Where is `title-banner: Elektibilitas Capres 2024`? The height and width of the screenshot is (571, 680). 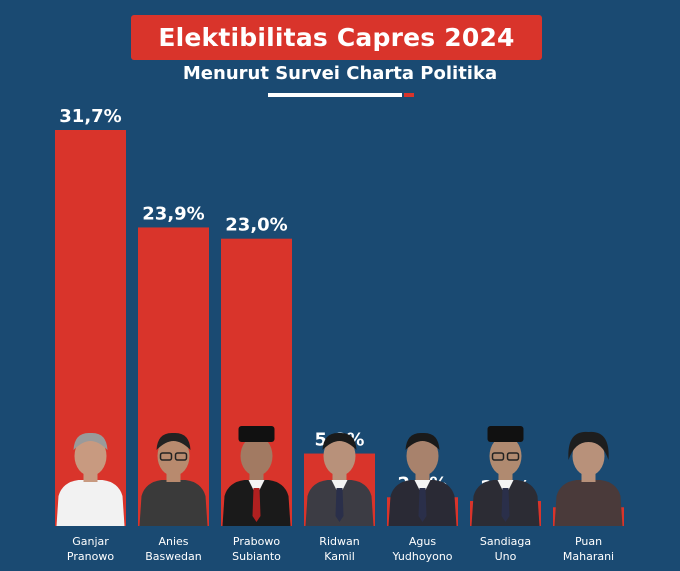 title-banner: Elektibilitas Capres 2024 is located at coordinates (336, 37).